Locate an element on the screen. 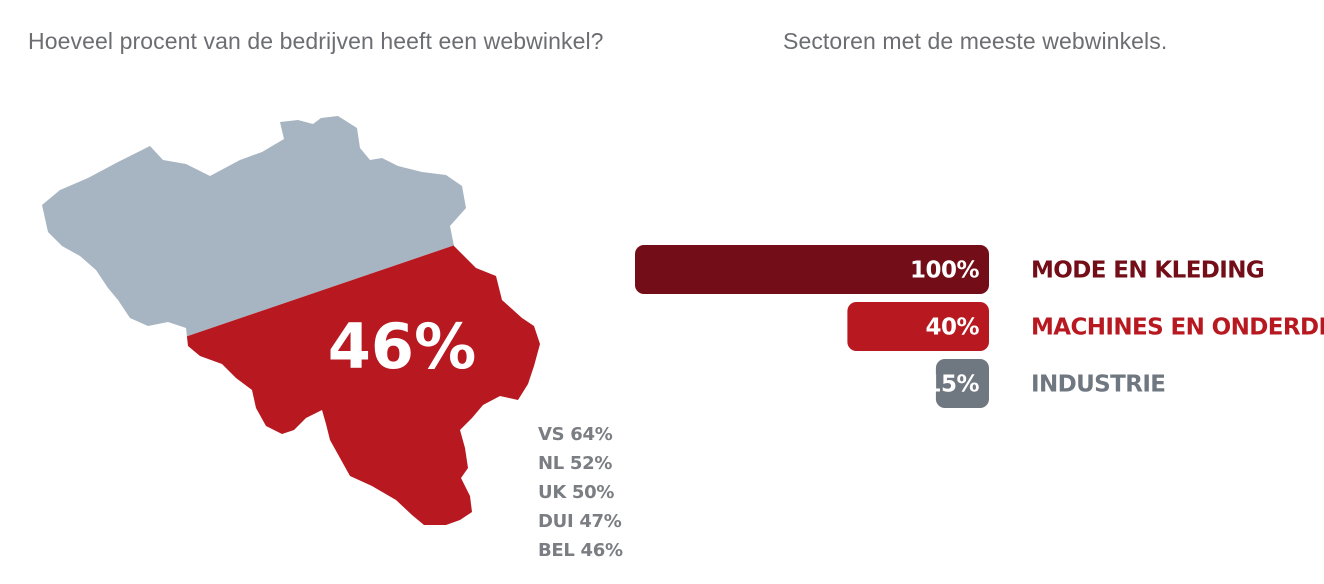  country-comparison-item: NL 52% is located at coordinates (575, 463).